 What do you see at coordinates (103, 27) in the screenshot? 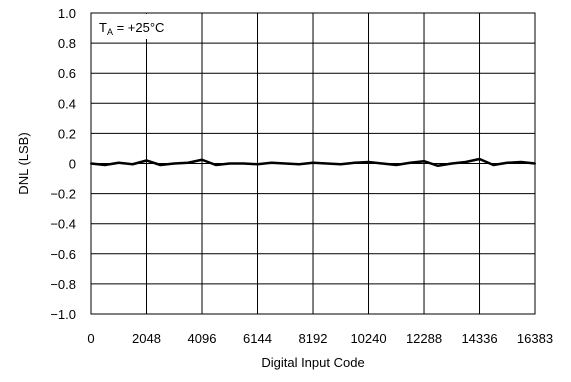
I see `annotation-symbol: T` at bounding box center [103, 27].